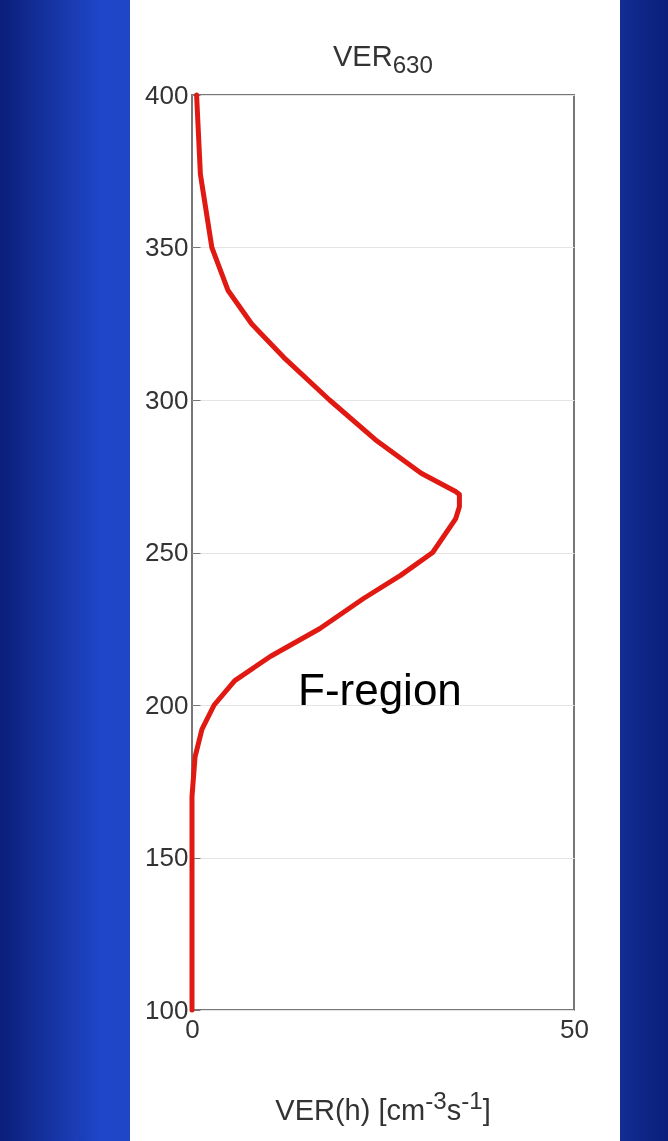 The image size is (668, 1141). I want to click on annotation: F-region, so click(380, 690).